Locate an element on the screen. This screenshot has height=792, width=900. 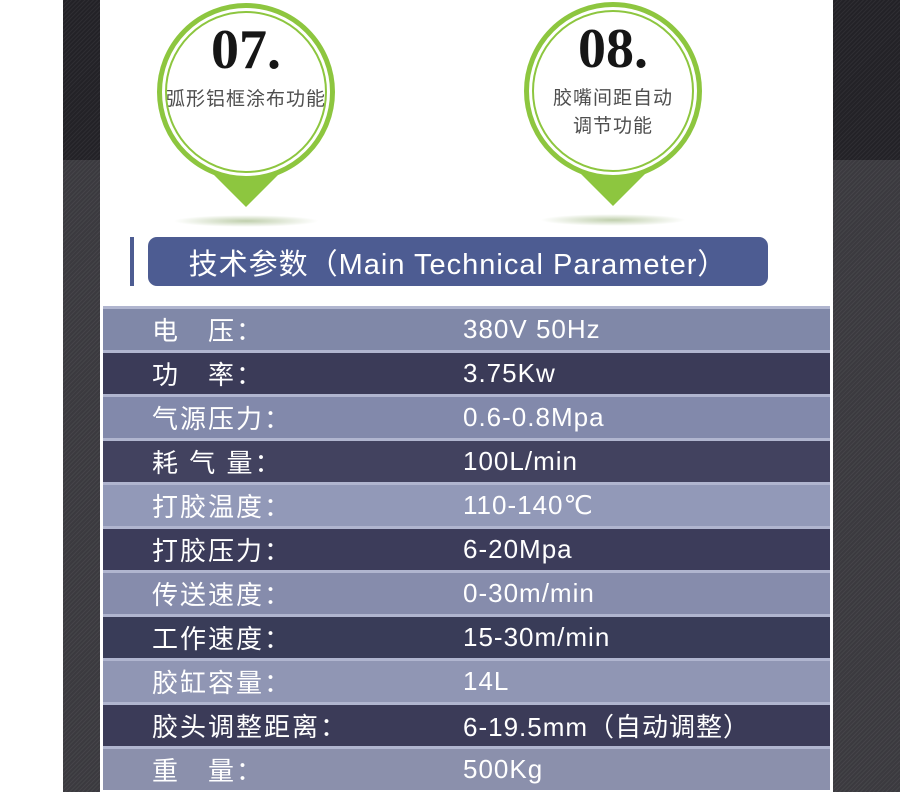
table-row: 电 压： 380V 50Hz is located at coordinates (466, 328).